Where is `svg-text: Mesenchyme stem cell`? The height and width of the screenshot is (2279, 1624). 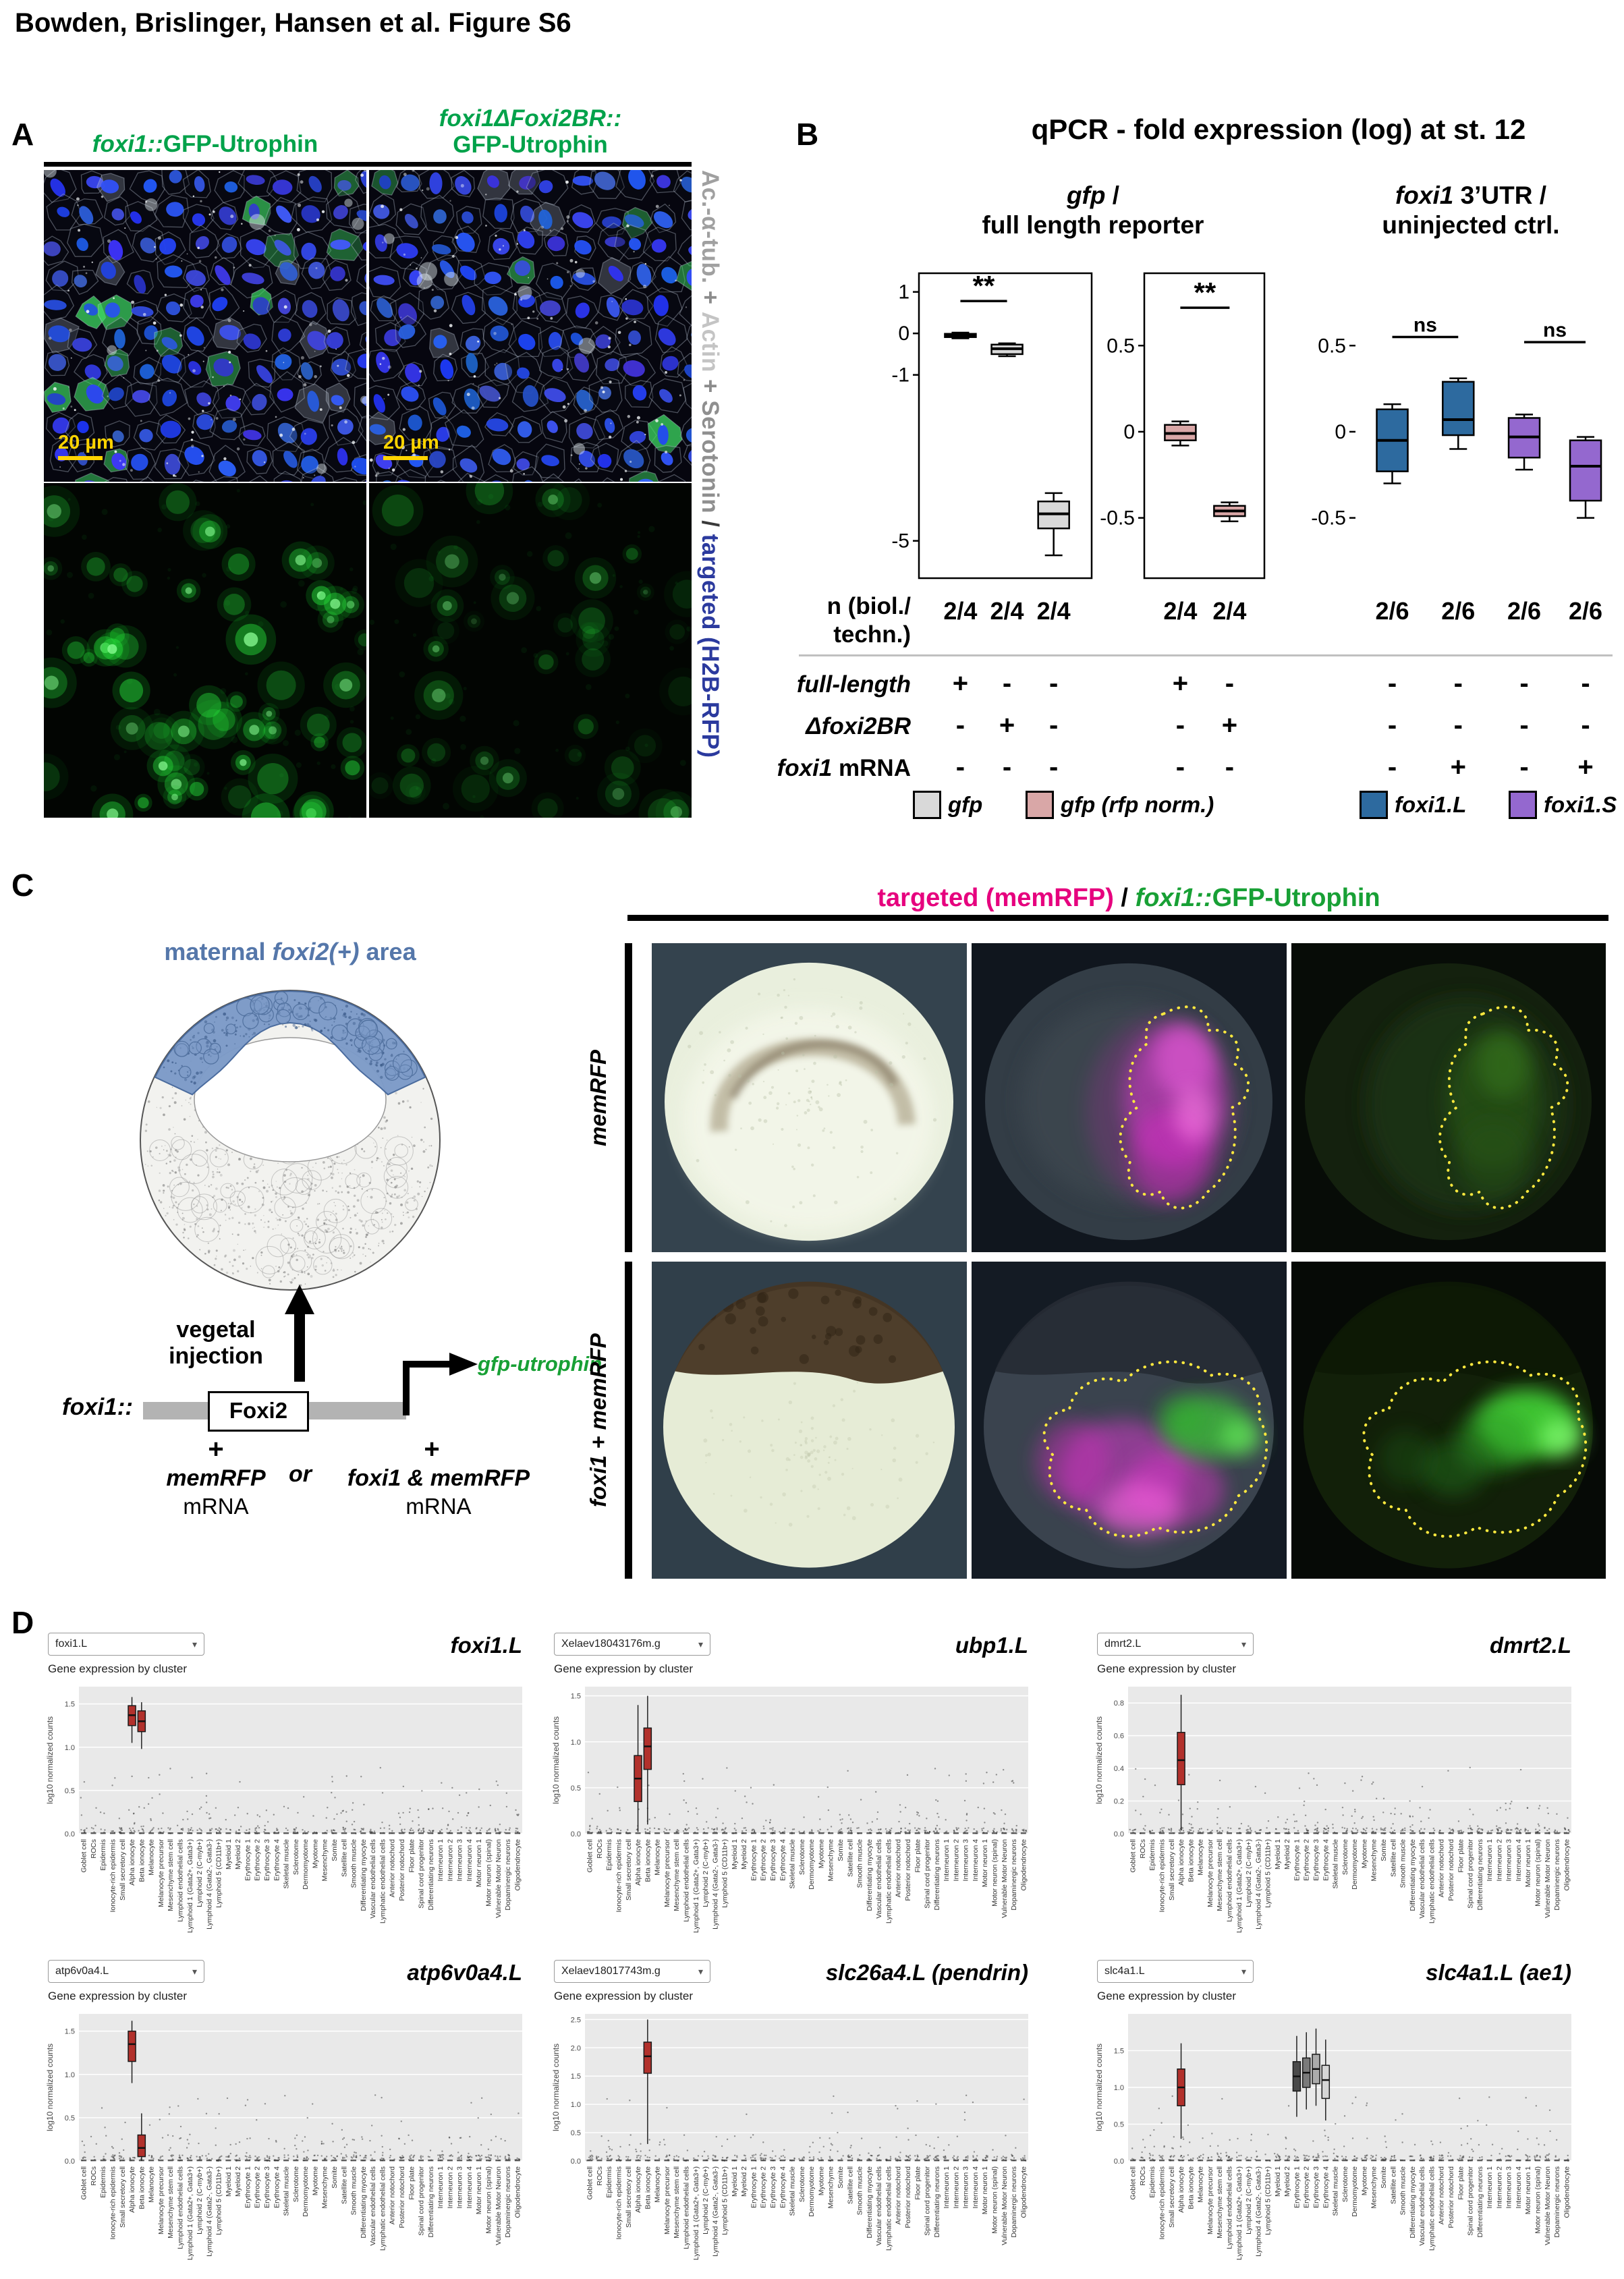 svg-text: Mesenchyme stem cell is located at coordinates (171, 2202).